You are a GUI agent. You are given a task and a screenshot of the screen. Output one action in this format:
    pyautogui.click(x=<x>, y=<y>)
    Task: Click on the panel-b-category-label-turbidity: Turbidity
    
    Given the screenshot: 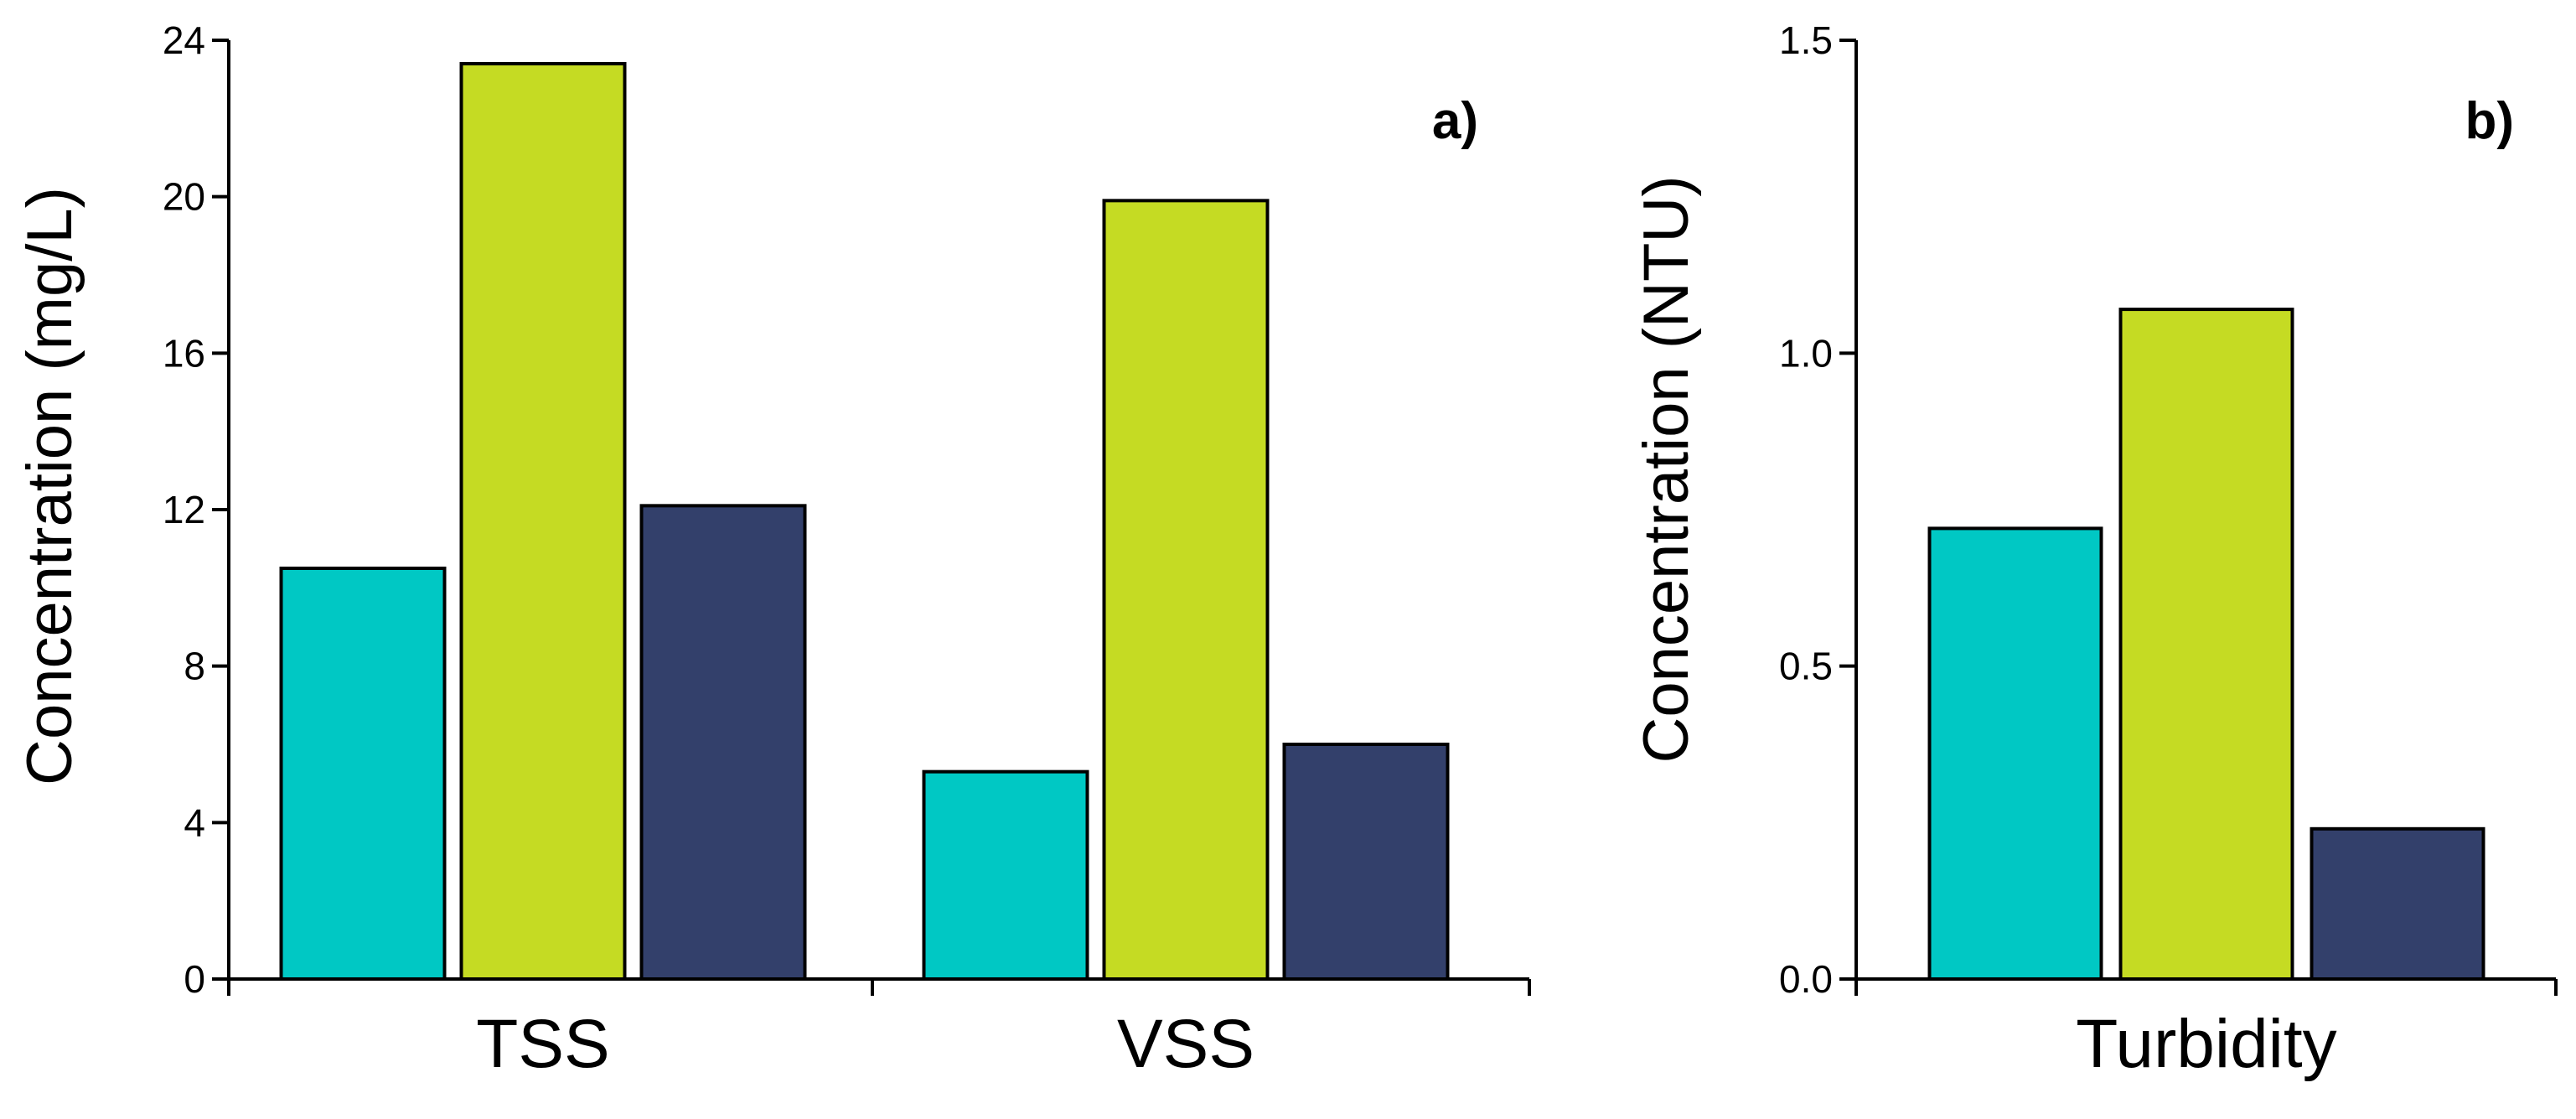 What is the action you would take?
    pyautogui.click(x=2206, y=1044)
    